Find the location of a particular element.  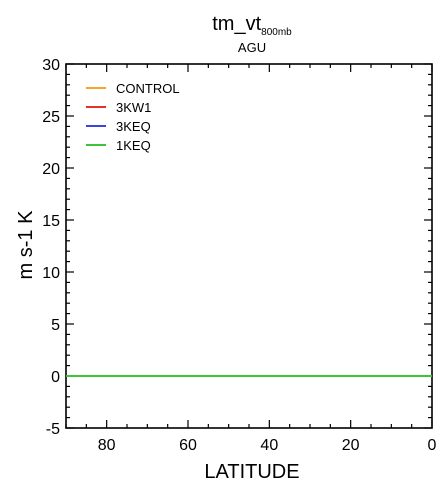

legend-label-1keq: 1KEQ is located at coordinates (133, 145).